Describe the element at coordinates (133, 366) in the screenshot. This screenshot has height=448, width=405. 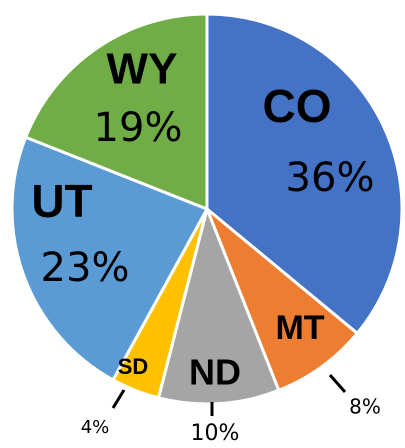
I see `slice-name: SD` at that location.